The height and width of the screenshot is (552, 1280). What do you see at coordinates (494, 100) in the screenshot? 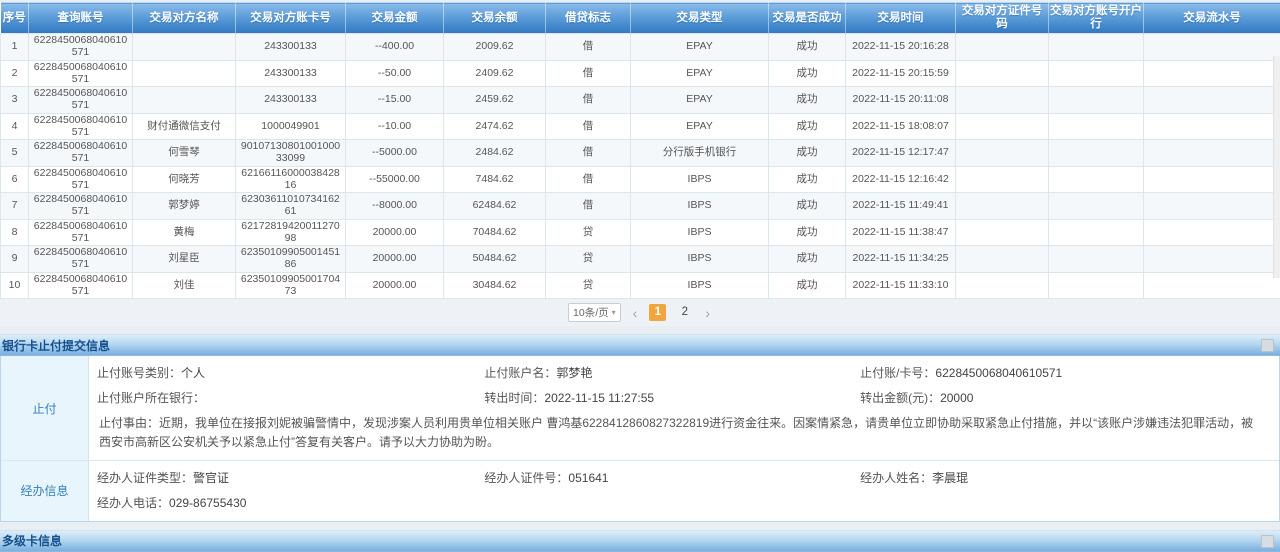
I see `cell-balance: 2459.62` at bounding box center [494, 100].